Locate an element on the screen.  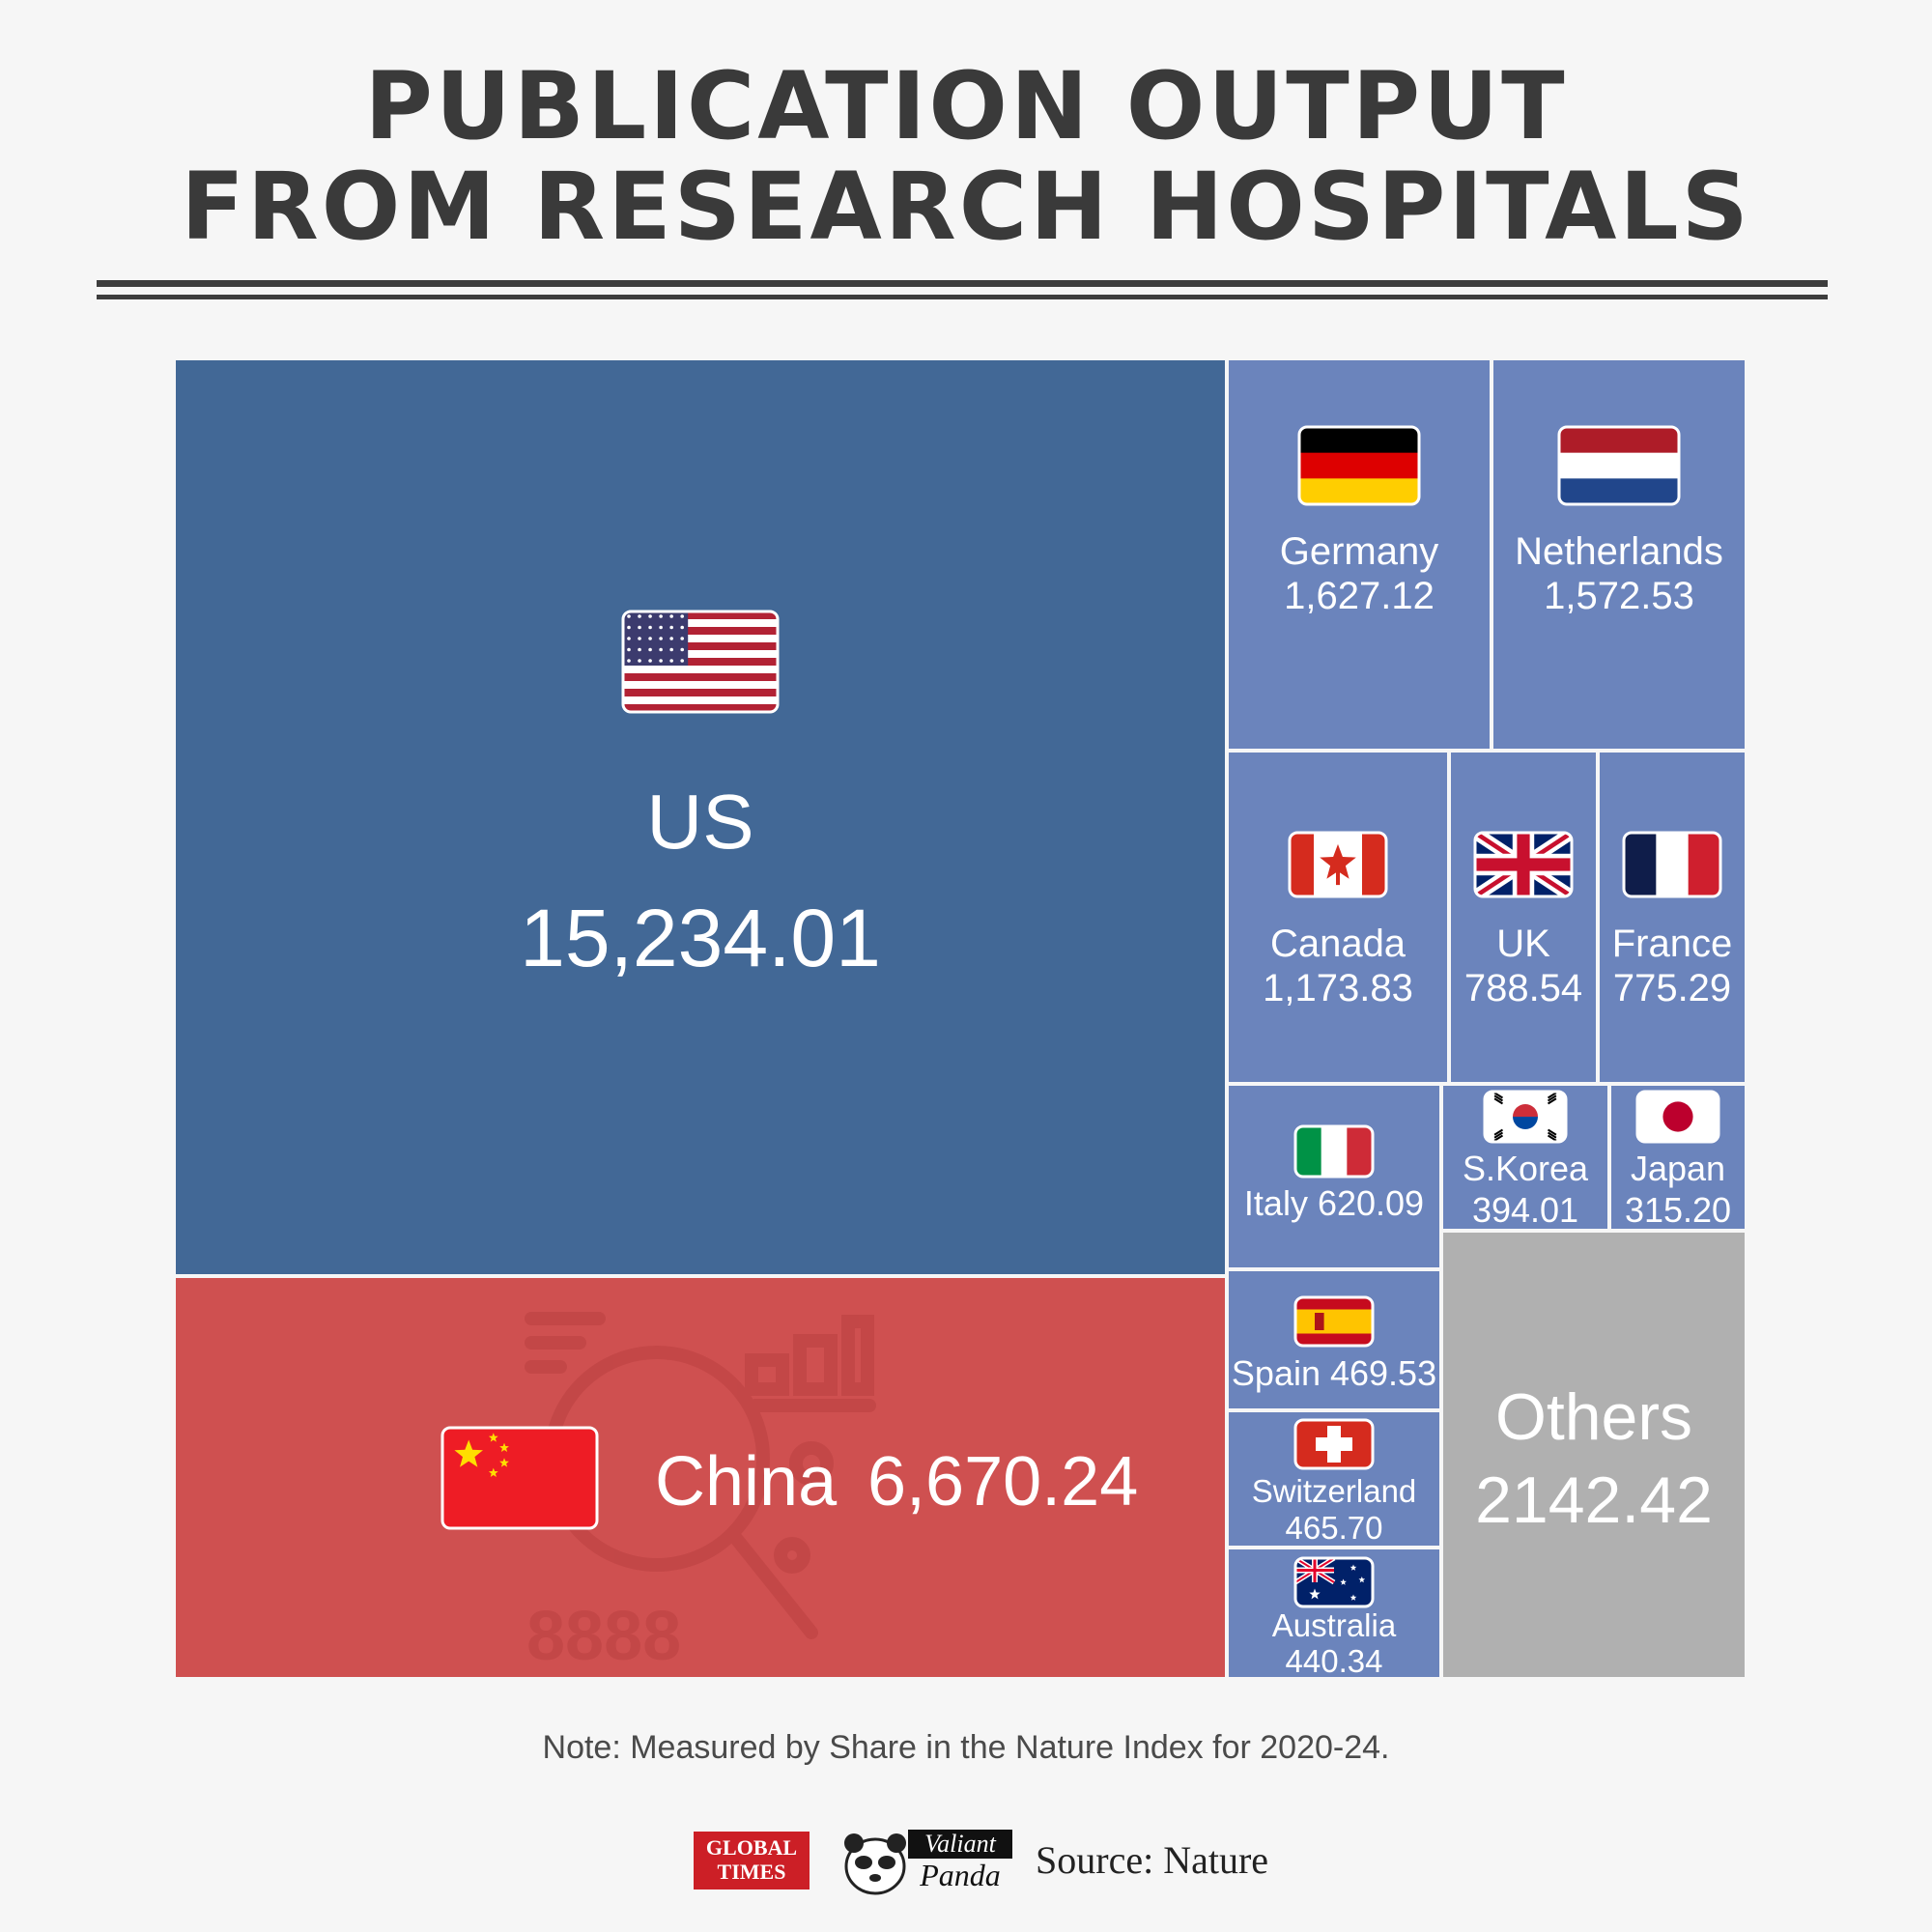
china-flag-icon is located at coordinates (519, 1478).